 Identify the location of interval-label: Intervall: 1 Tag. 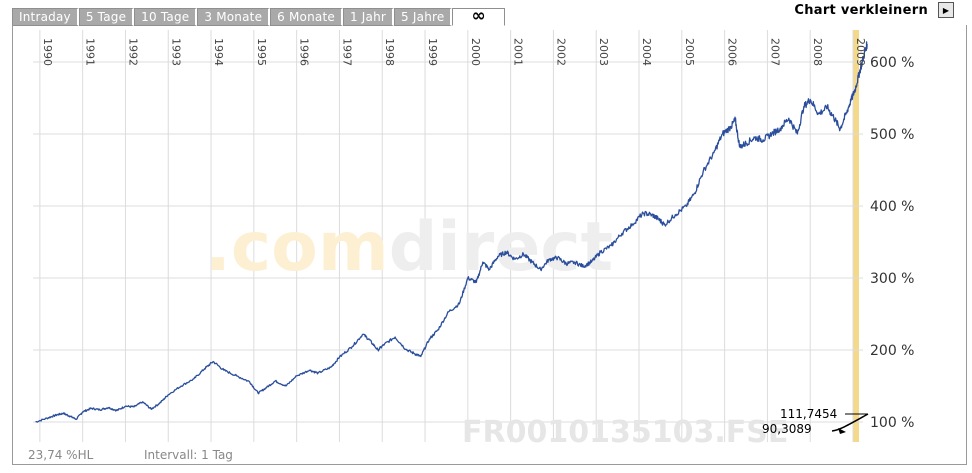
(188, 455).